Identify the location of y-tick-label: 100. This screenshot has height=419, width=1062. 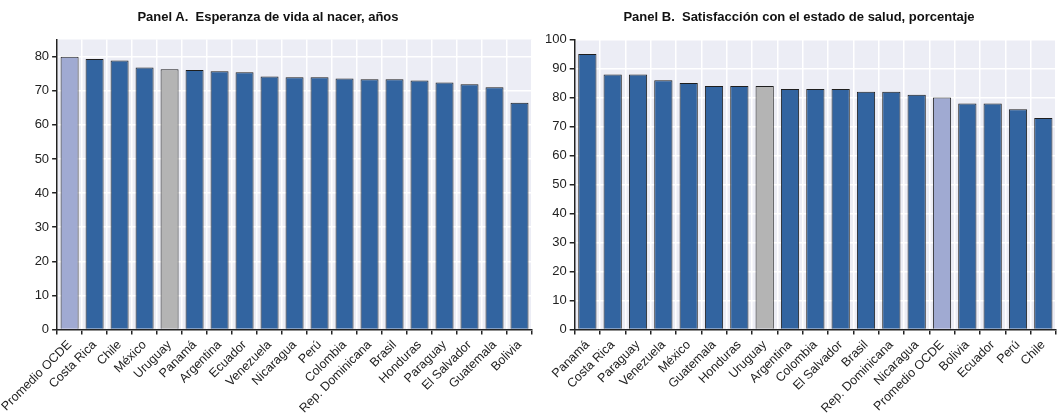
(555, 39).